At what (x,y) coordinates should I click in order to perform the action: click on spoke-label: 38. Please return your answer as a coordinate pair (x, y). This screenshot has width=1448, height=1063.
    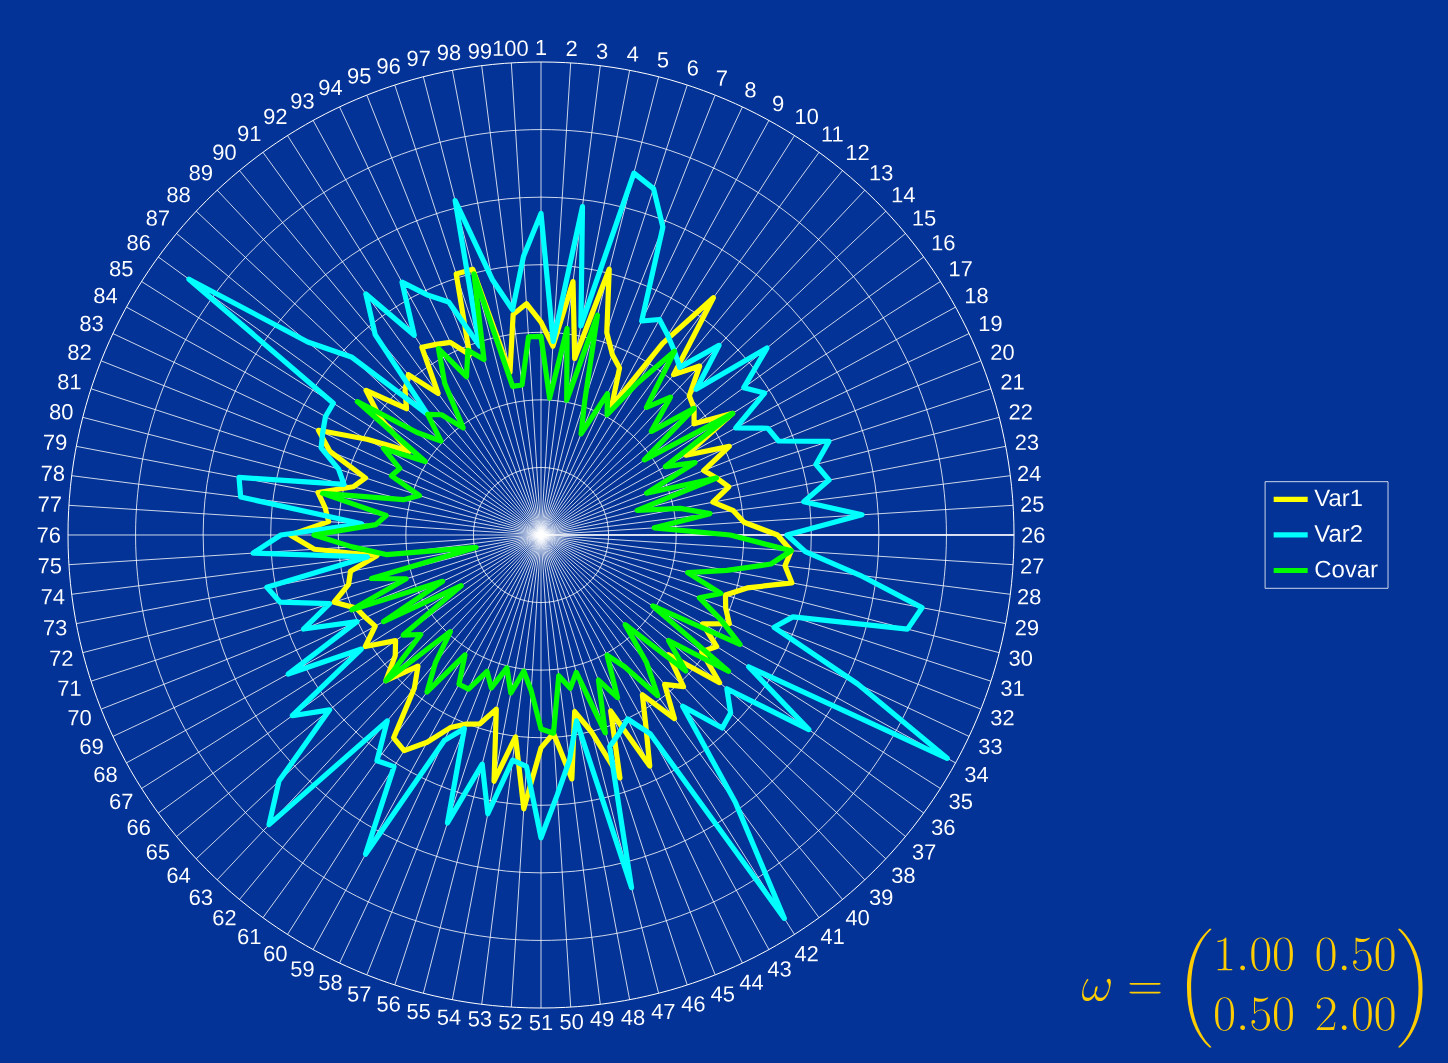
    Looking at the image, I should click on (903, 875).